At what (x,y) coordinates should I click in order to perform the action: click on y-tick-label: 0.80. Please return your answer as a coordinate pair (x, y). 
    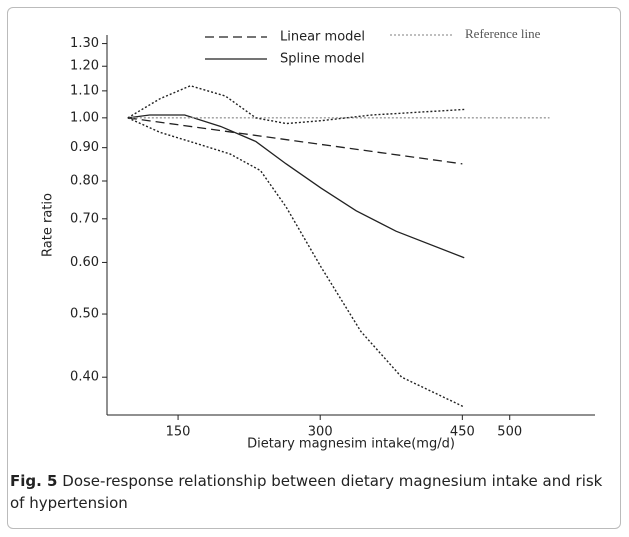
    Looking at the image, I should click on (84, 181).